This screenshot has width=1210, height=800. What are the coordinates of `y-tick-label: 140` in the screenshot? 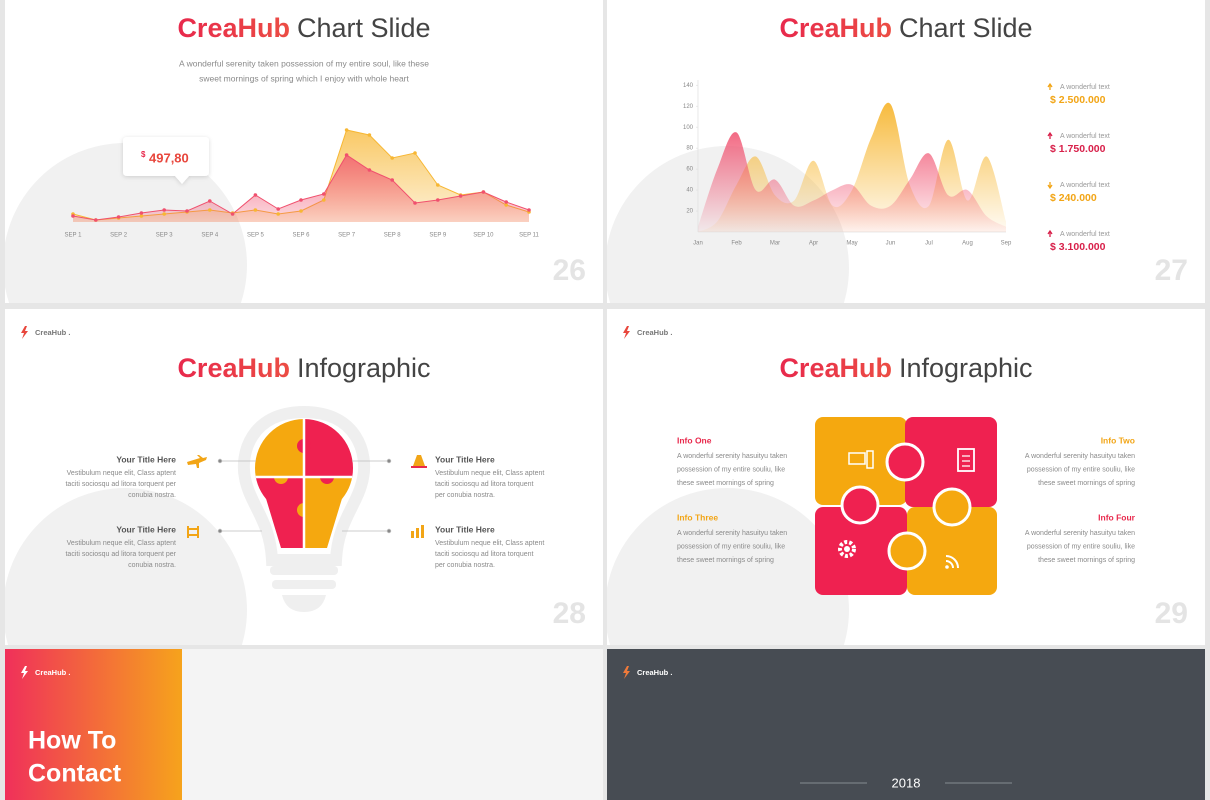 It's located at (688, 86).